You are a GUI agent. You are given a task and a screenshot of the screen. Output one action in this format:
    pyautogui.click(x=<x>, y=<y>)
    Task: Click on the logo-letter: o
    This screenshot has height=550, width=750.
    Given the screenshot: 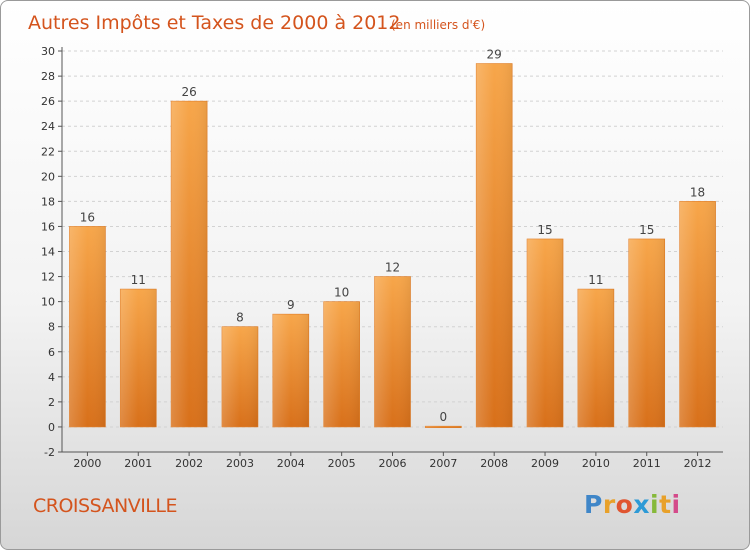 What is the action you would take?
    pyautogui.click(x=624, y=504)
    